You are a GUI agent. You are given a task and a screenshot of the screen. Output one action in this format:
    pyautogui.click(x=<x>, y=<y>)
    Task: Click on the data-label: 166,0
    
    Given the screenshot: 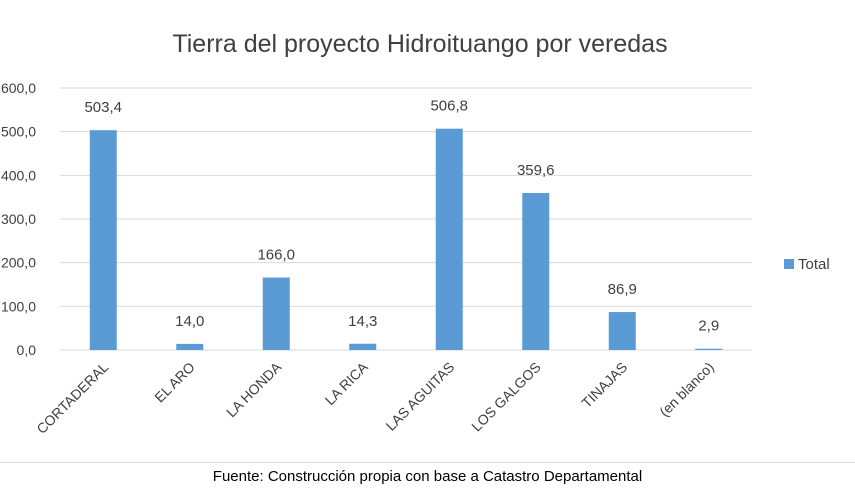 What is the action you would take?
    pyautogui.click(x=276, y=255)
    